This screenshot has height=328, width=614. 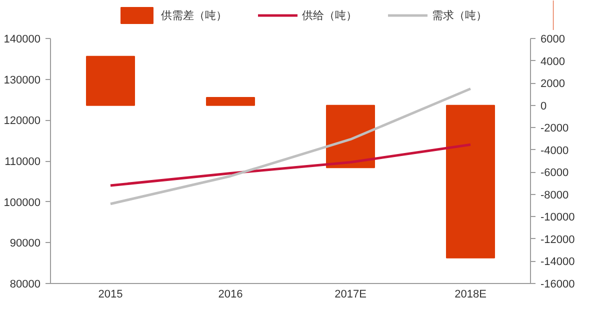 What do you see at coordinates (459, 15) in the screenshot?
I see `legend-label: 需求（吨）` at bounding box center [459, 15].